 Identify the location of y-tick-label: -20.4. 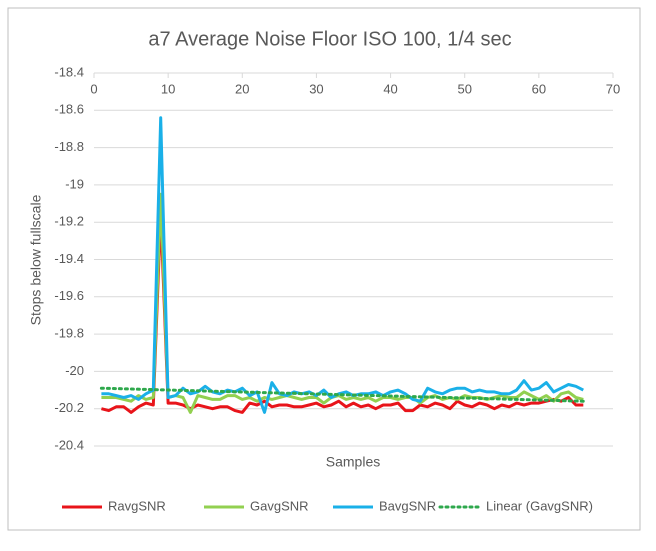
(69, 444).